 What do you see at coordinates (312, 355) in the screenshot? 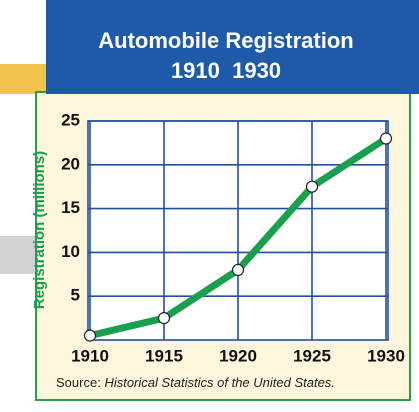
I see `x-tick-label: 1925` at bounding box center [312, 355].